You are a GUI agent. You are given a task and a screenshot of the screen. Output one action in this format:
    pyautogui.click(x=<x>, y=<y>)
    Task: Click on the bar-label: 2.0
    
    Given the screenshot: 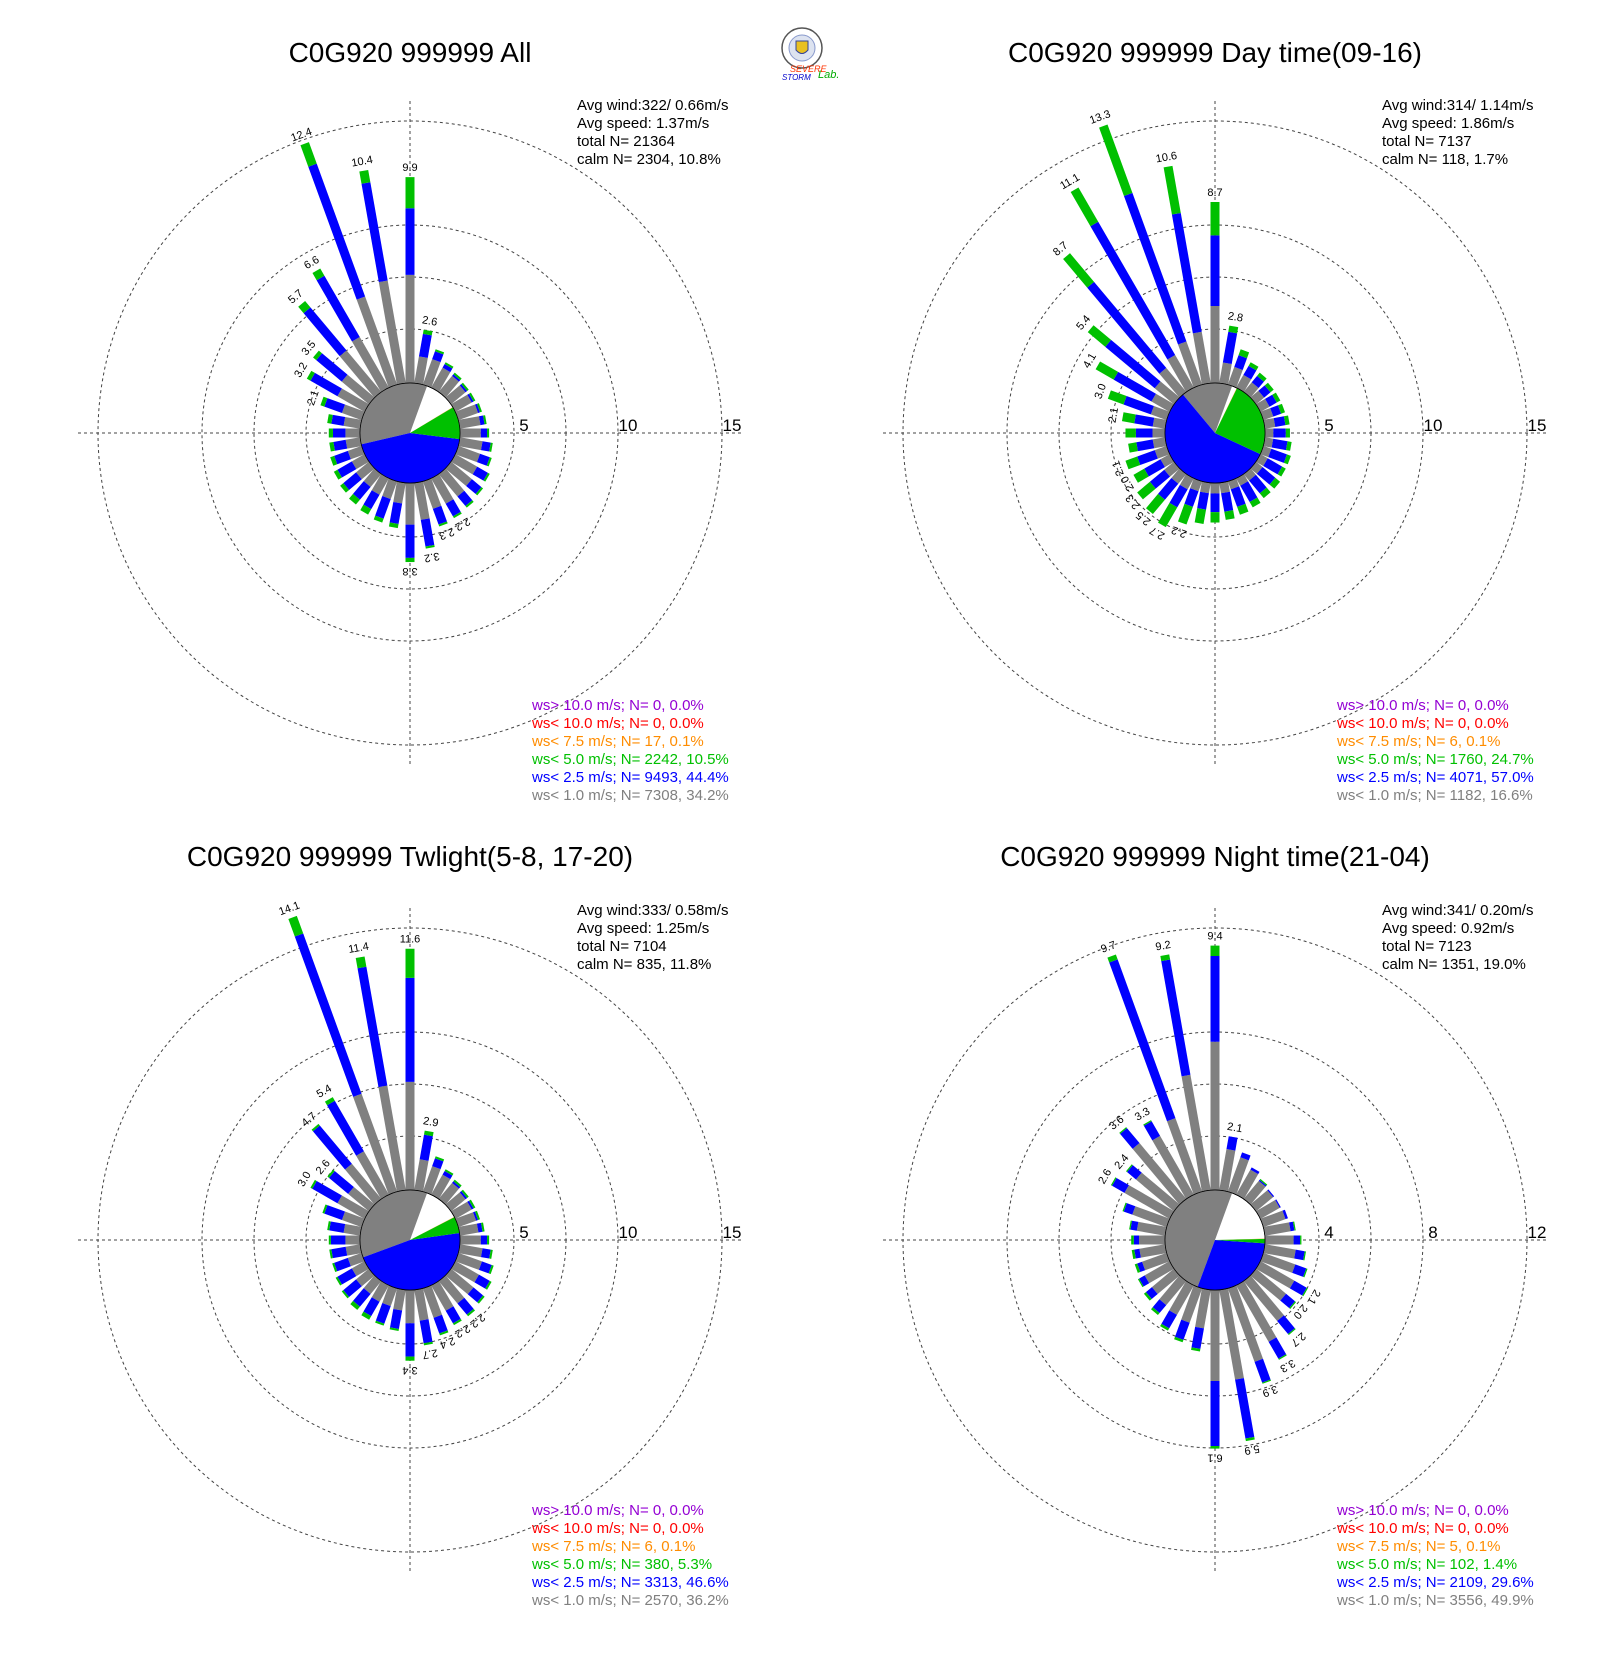 What is the action you would take?
    pyautogui.click(x=1128, y=483)
    